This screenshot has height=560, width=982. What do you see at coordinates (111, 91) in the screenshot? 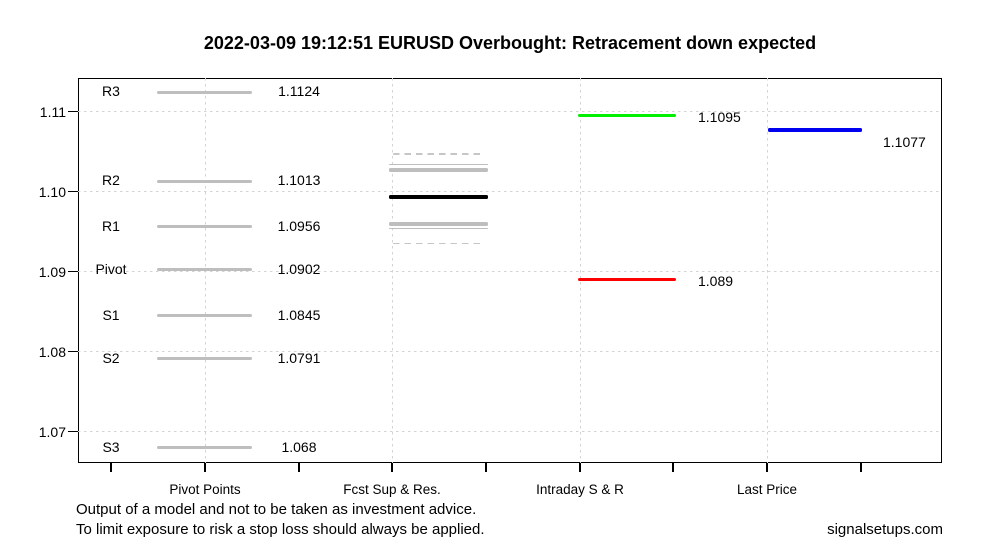
I see `pivot-level-name-r3: R3` at bounding box center [111, 91].